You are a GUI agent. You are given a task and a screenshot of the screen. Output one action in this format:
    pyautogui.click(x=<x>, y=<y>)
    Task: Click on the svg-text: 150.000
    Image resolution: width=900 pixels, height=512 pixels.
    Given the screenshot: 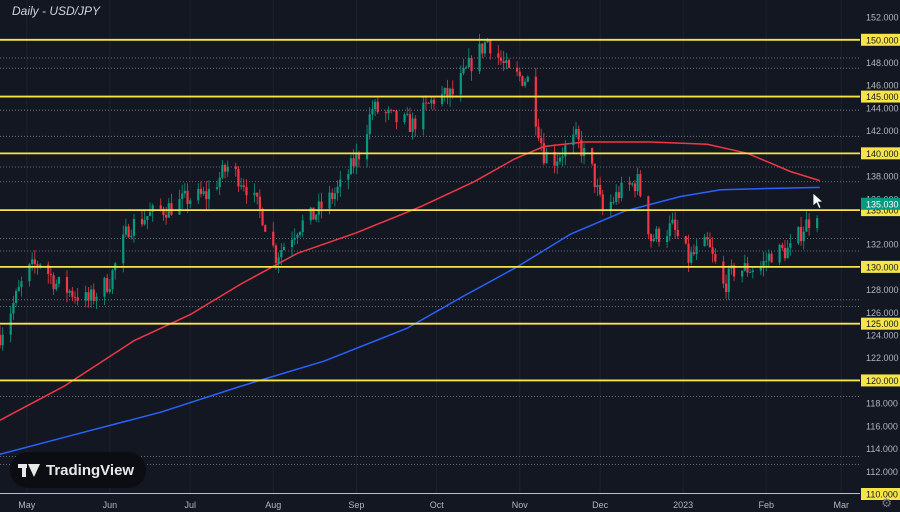 What is the action you would take?
    pyautogui.click(x=882, y=40)
    